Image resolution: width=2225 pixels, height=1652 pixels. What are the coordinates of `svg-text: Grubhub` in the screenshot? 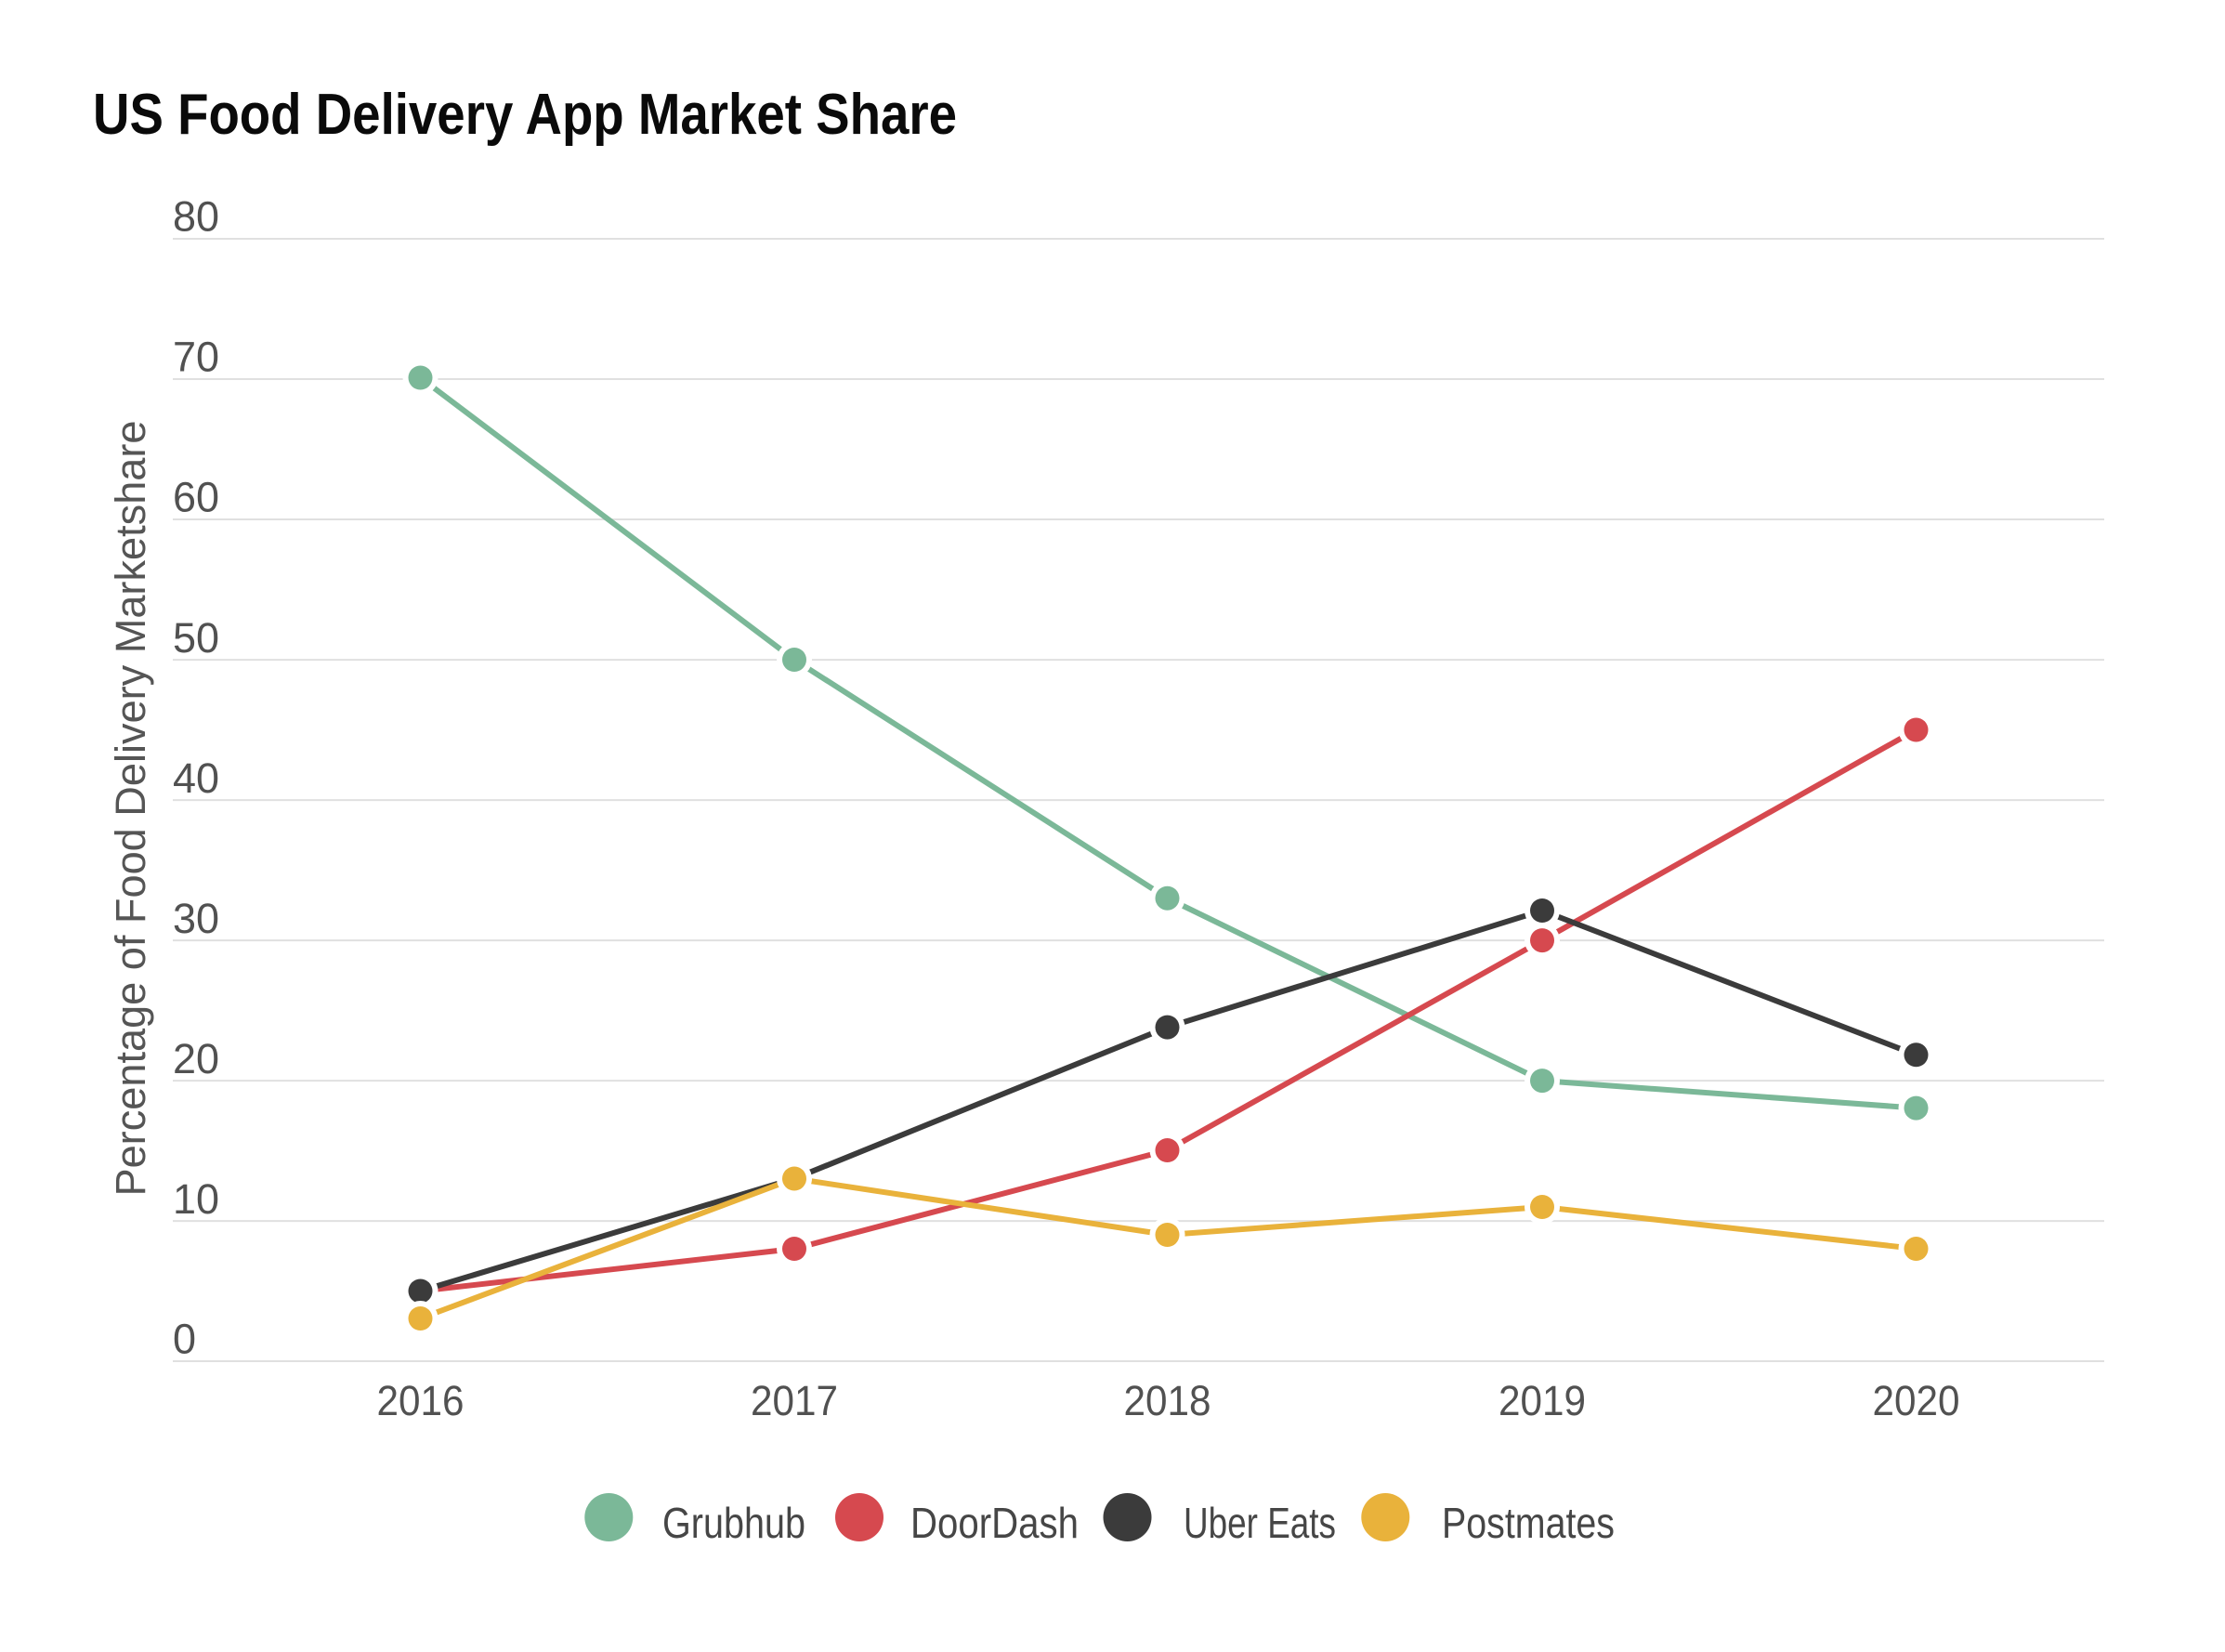 It's located at (734, 1523).